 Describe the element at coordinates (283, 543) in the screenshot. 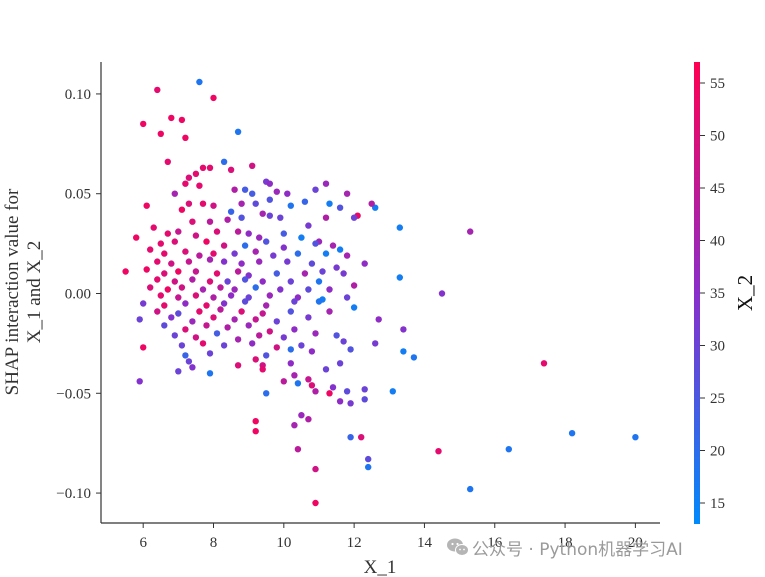

I see `x-tick-label: 10` at that location.